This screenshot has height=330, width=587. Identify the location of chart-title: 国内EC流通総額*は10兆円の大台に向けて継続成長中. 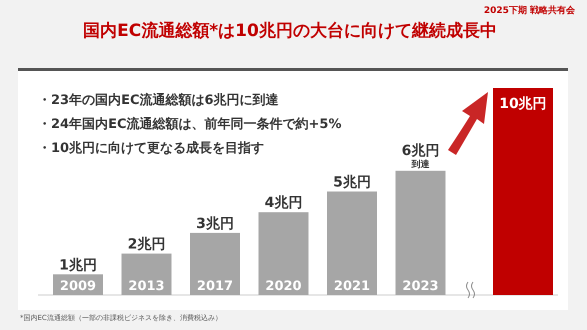
(290, 31).